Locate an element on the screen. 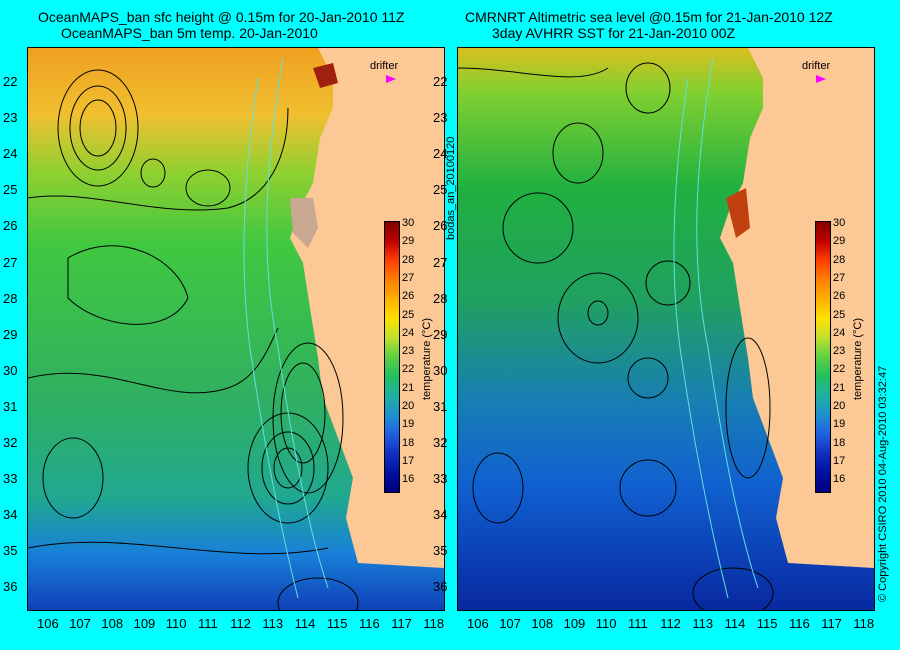 The image size is (900, 650). colorbar-tick-label: 16 is located at coordinates (408, 479).